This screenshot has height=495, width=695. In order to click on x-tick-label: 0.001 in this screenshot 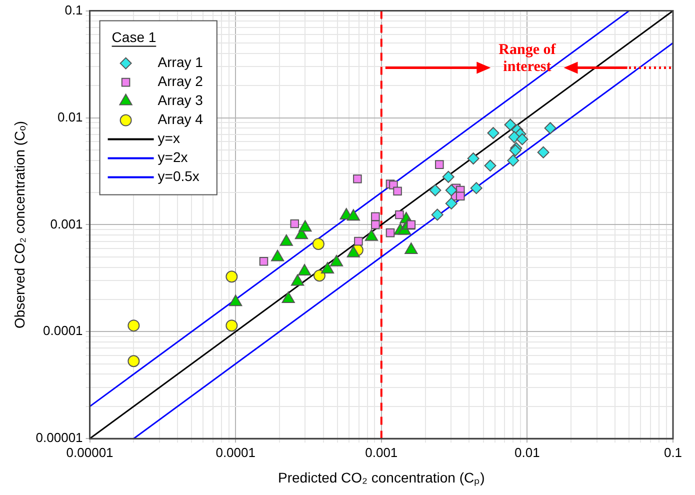, I will do `click(381, 452)`.